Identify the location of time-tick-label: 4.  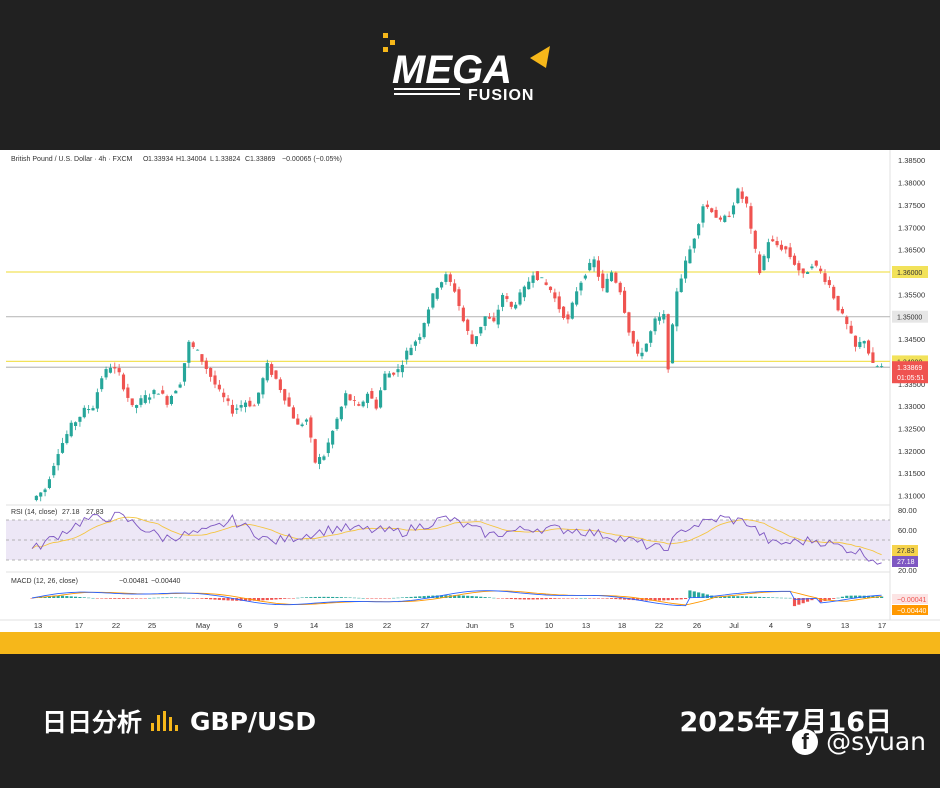
(771, 625).